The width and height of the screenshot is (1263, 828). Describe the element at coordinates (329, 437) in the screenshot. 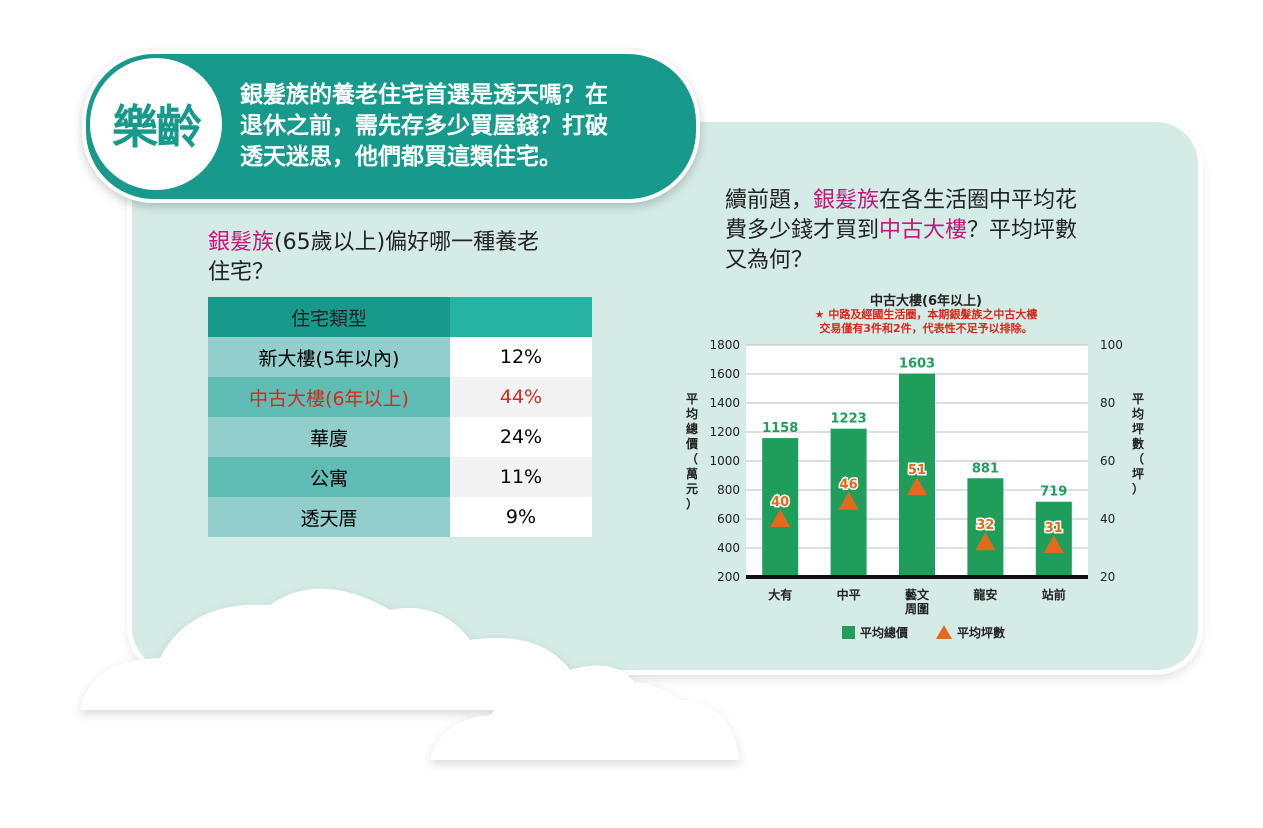

I see `row-type: 華廈` at that location.